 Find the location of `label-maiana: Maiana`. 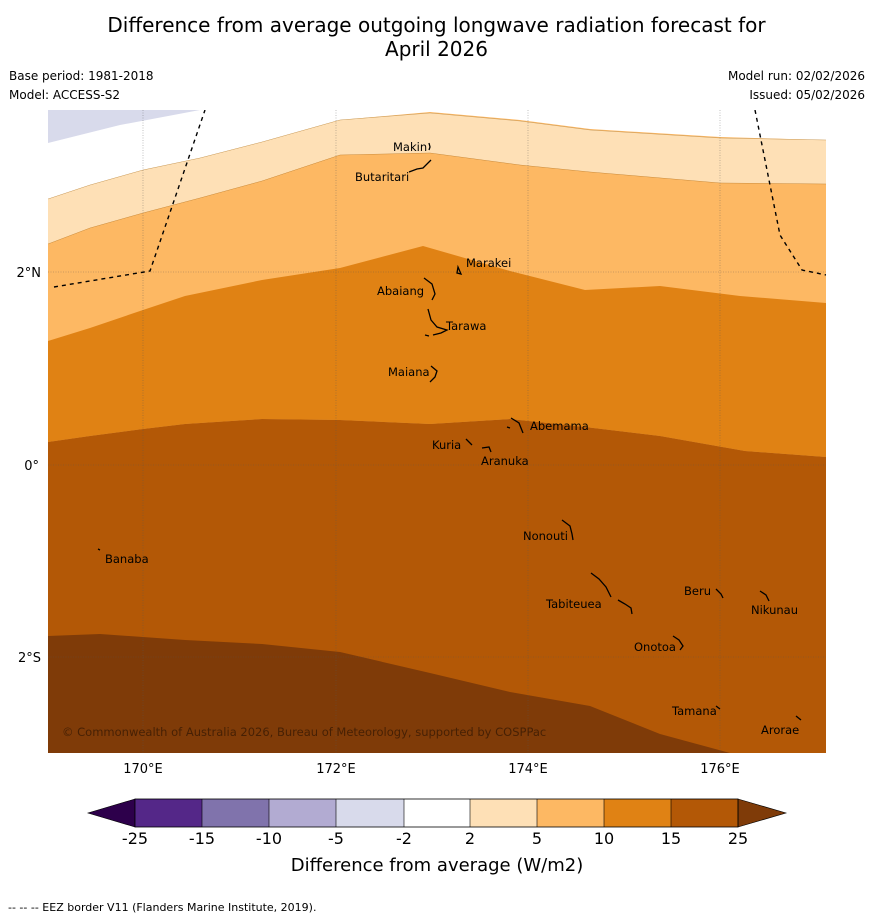

label-maiana: Maiana is located at coordinates (409, 372).